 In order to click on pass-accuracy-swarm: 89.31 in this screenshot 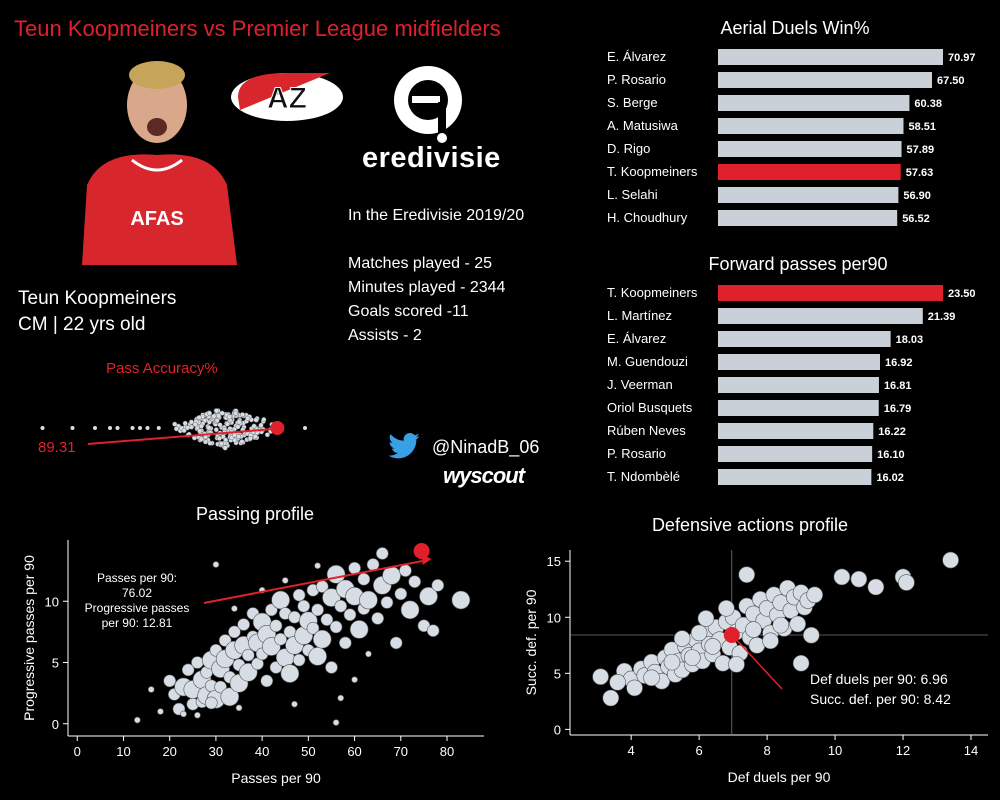, I will do `click(172, 432)`.